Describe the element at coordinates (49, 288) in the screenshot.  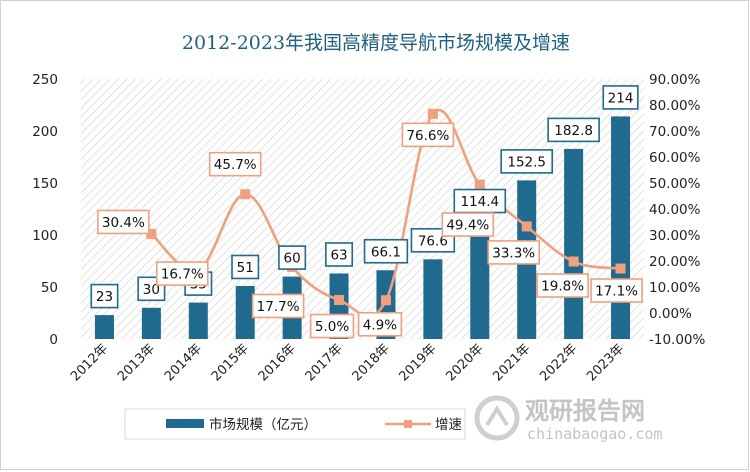
I see `left-axis-tick: 50` at that location.